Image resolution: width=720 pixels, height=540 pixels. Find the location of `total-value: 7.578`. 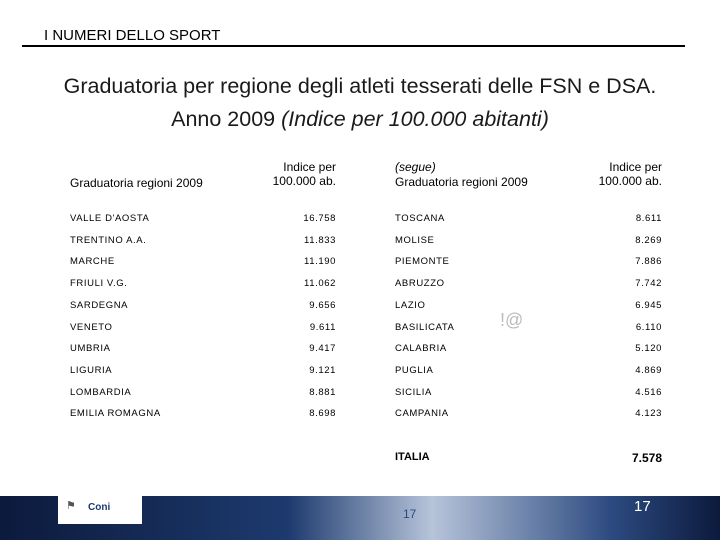

total-value: 7.578 is located at coordinates (646, 458).